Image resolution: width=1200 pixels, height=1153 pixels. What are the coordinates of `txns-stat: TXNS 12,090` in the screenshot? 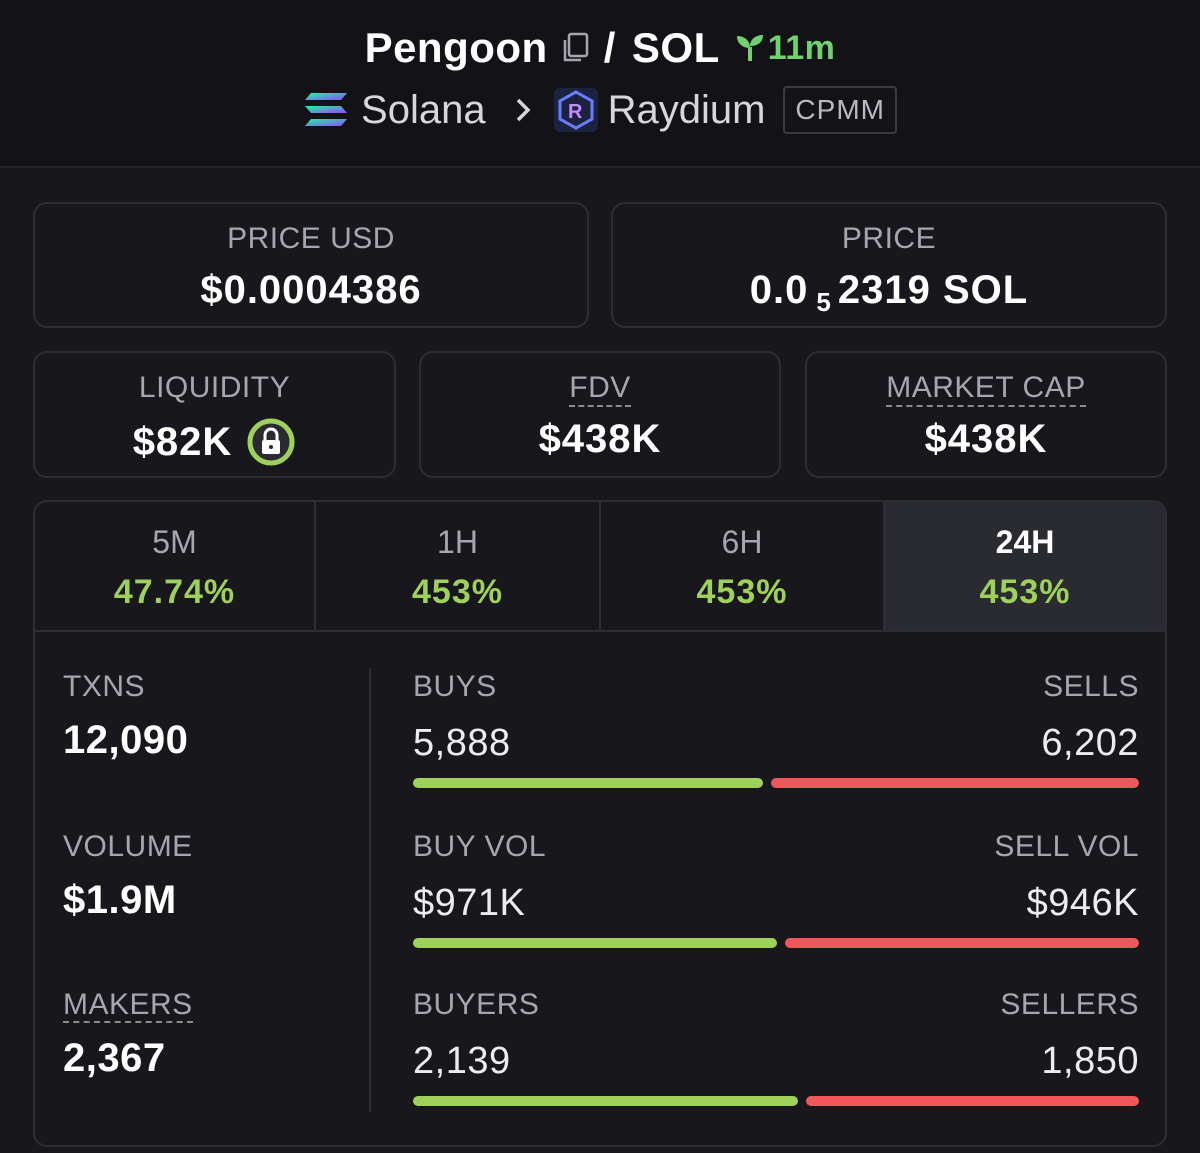 It's located at (213, 716).